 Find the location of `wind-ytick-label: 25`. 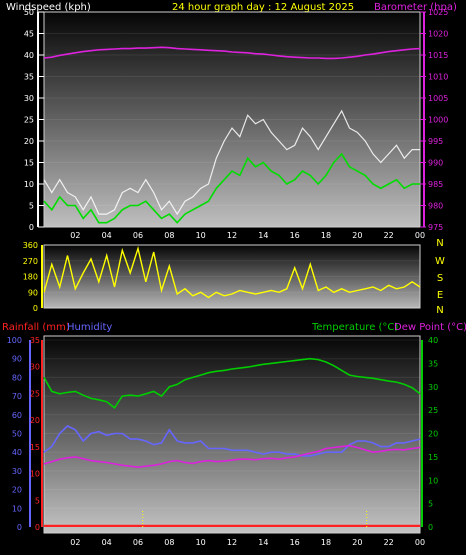

wind-ytick-label: 25 is located at coordinates (29, 120).